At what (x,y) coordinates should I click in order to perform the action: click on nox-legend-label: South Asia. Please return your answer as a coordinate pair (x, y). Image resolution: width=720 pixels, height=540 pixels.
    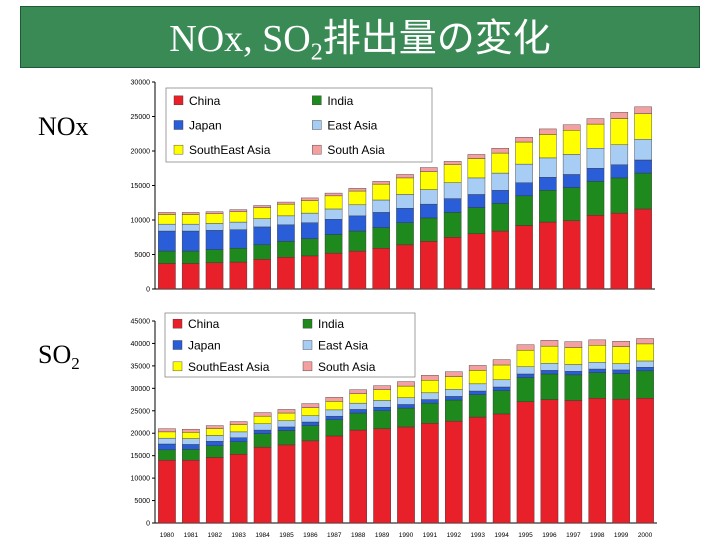
    Looking at the image, I should click on (356, 150).